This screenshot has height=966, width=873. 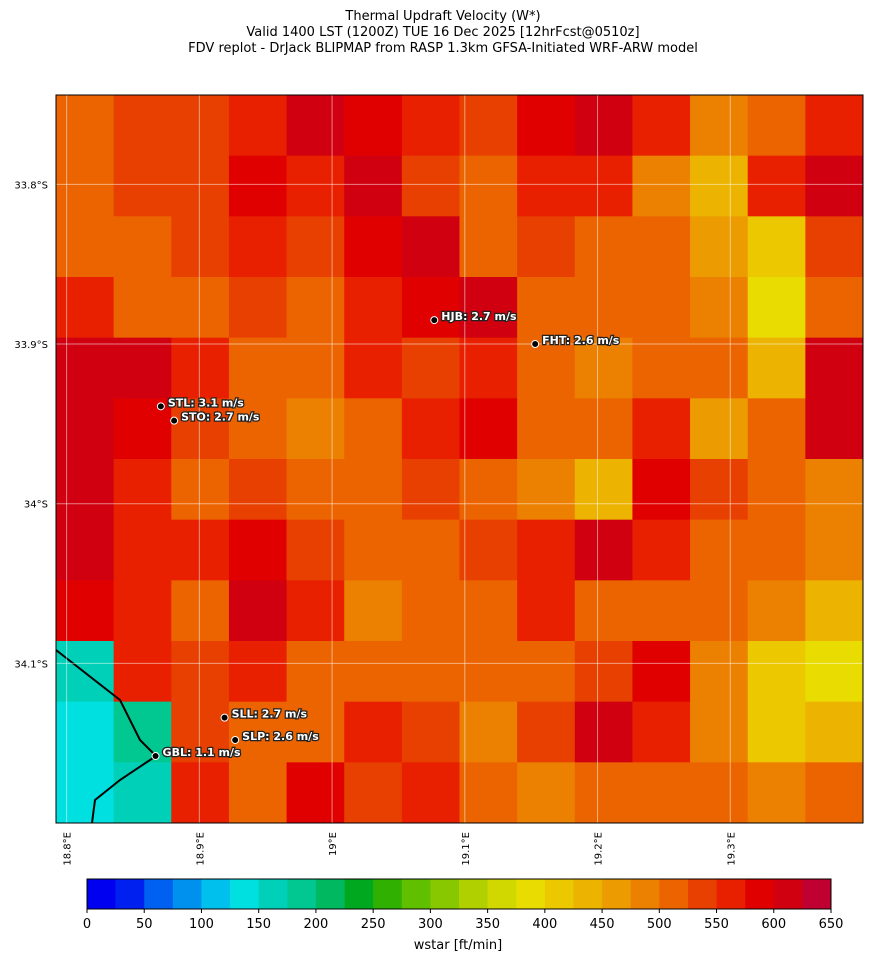 I want to click on colorbar-tick-label: 50, so click(x=144, y=924).